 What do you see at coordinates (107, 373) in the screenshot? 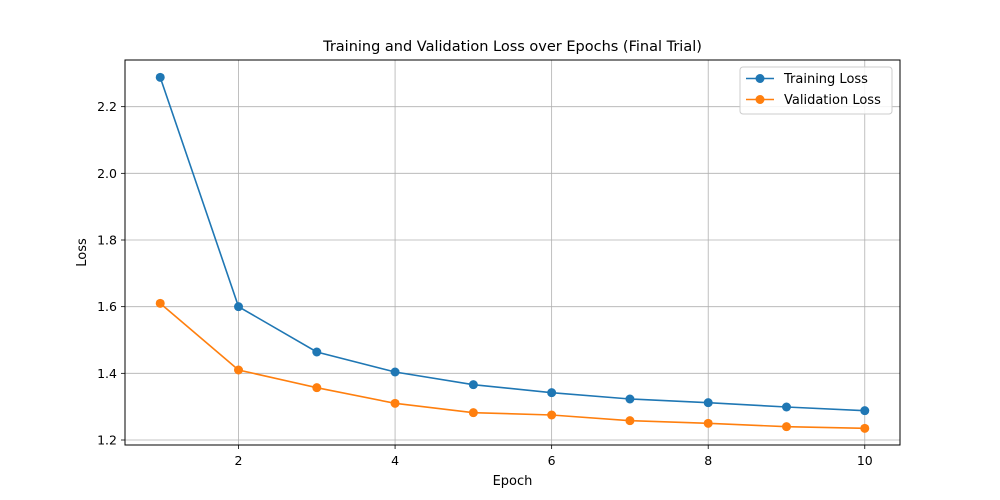
I see `y-tick-label: 1.4` at bounding box center [107, 373].